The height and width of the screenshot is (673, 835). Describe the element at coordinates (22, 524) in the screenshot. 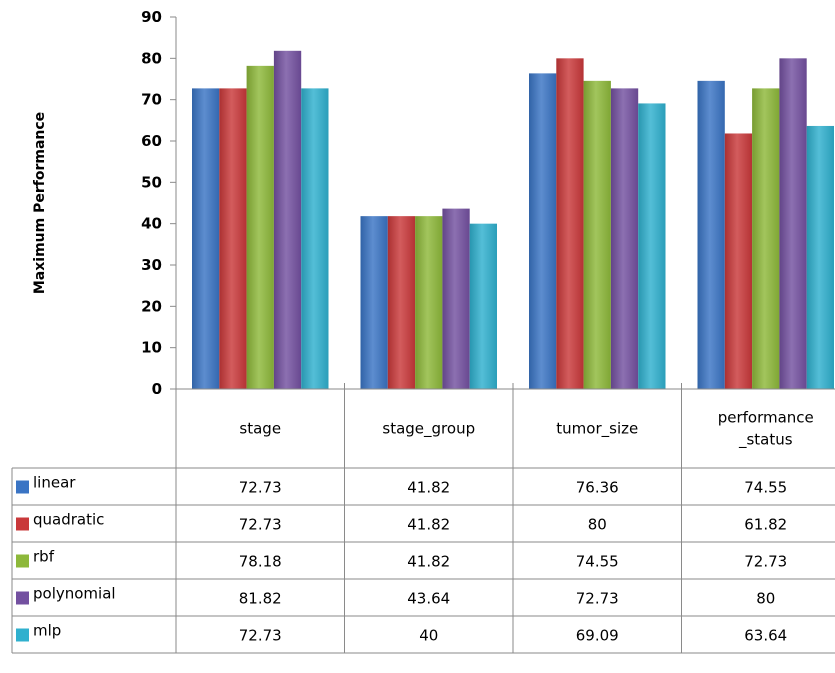

I see `legend-swatch-quadratic` at that location.